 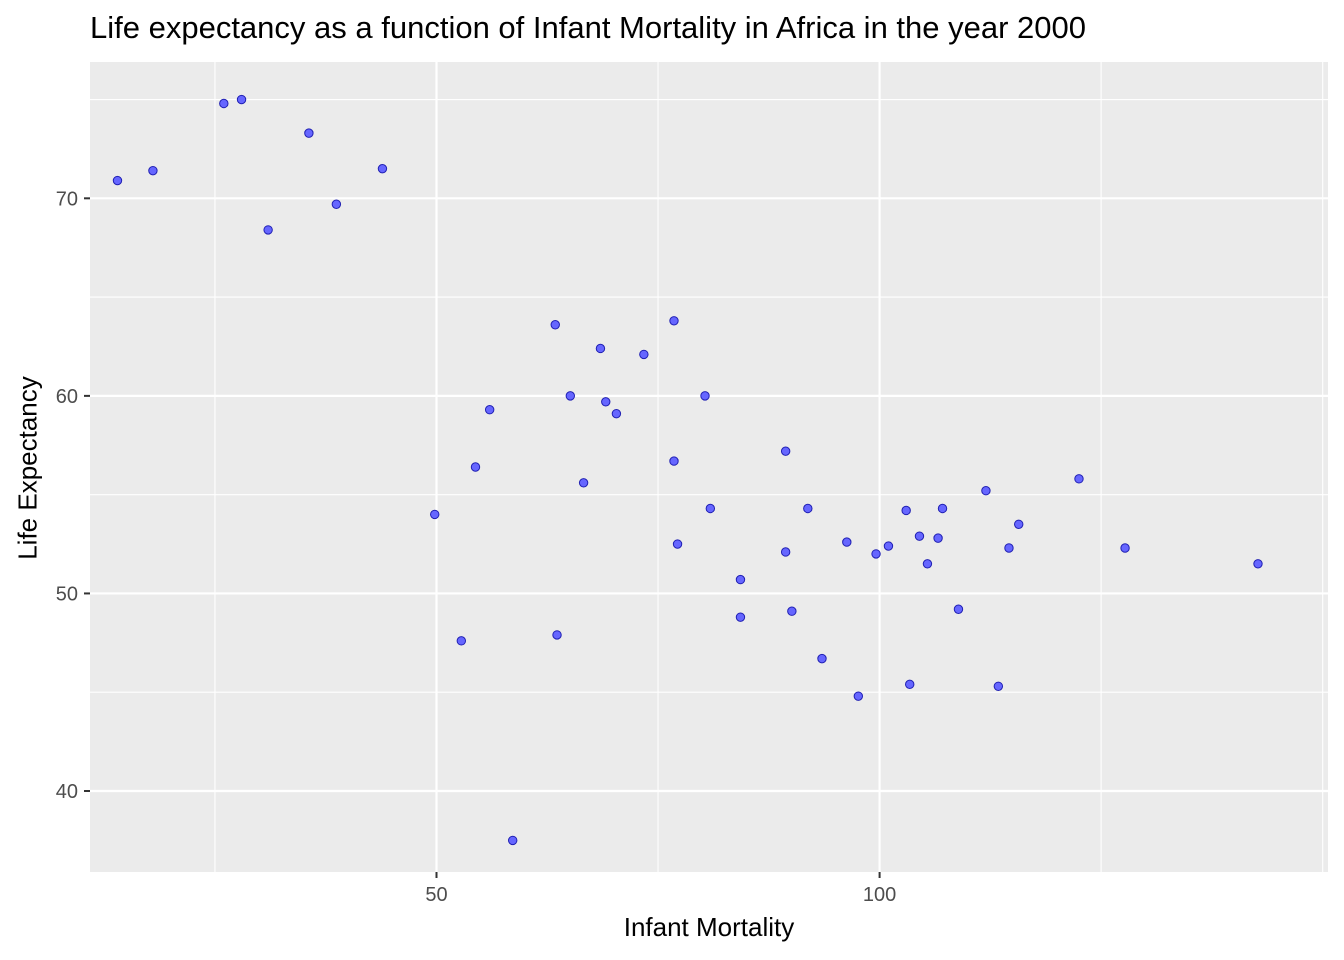 What do you see at coordinates (67, 397) in the screenshot?
I see `y-tick-label: 60` at bounding box center [67, 397].